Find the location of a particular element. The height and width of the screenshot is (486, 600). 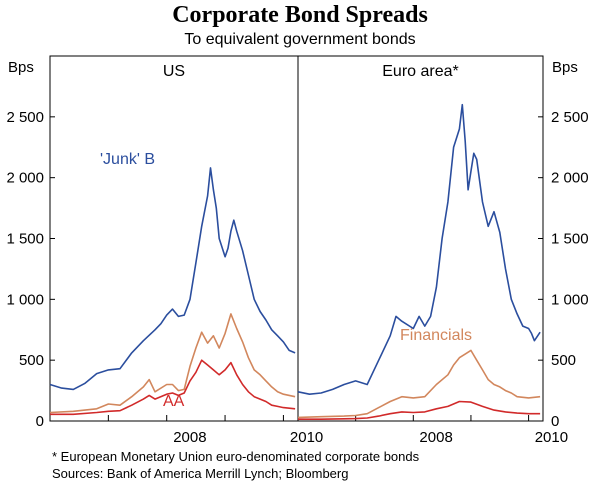

y-axis-label-right: Bps is located at coordinates (565, 67).